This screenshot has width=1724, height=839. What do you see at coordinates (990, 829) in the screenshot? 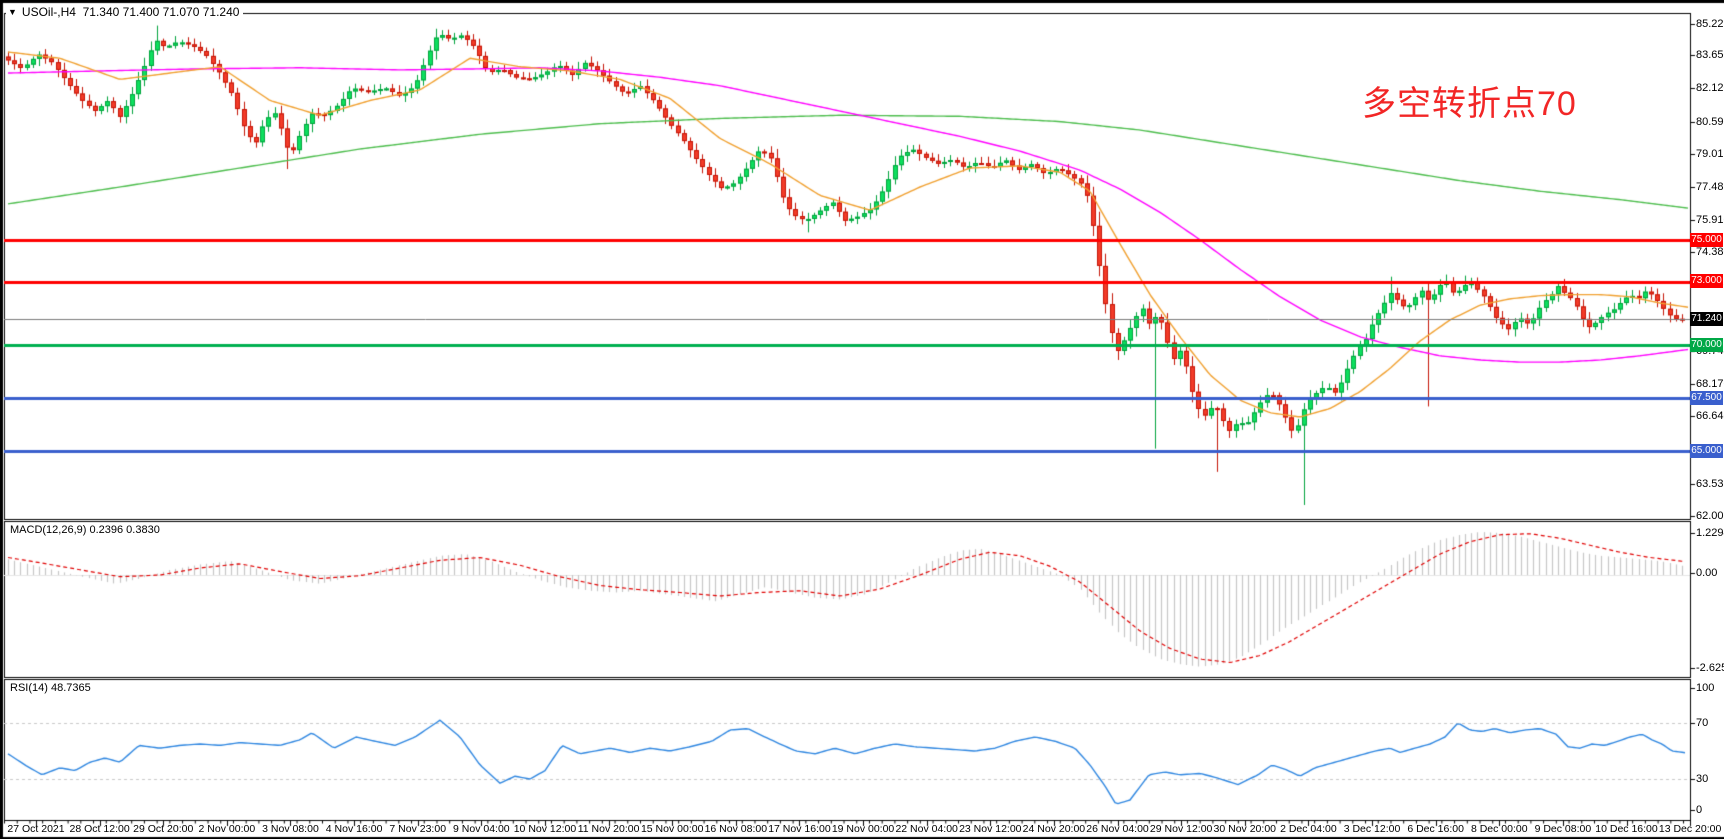
I see `time-axis-label: 23 Nov 12:00` at bounding box center [990, 829].